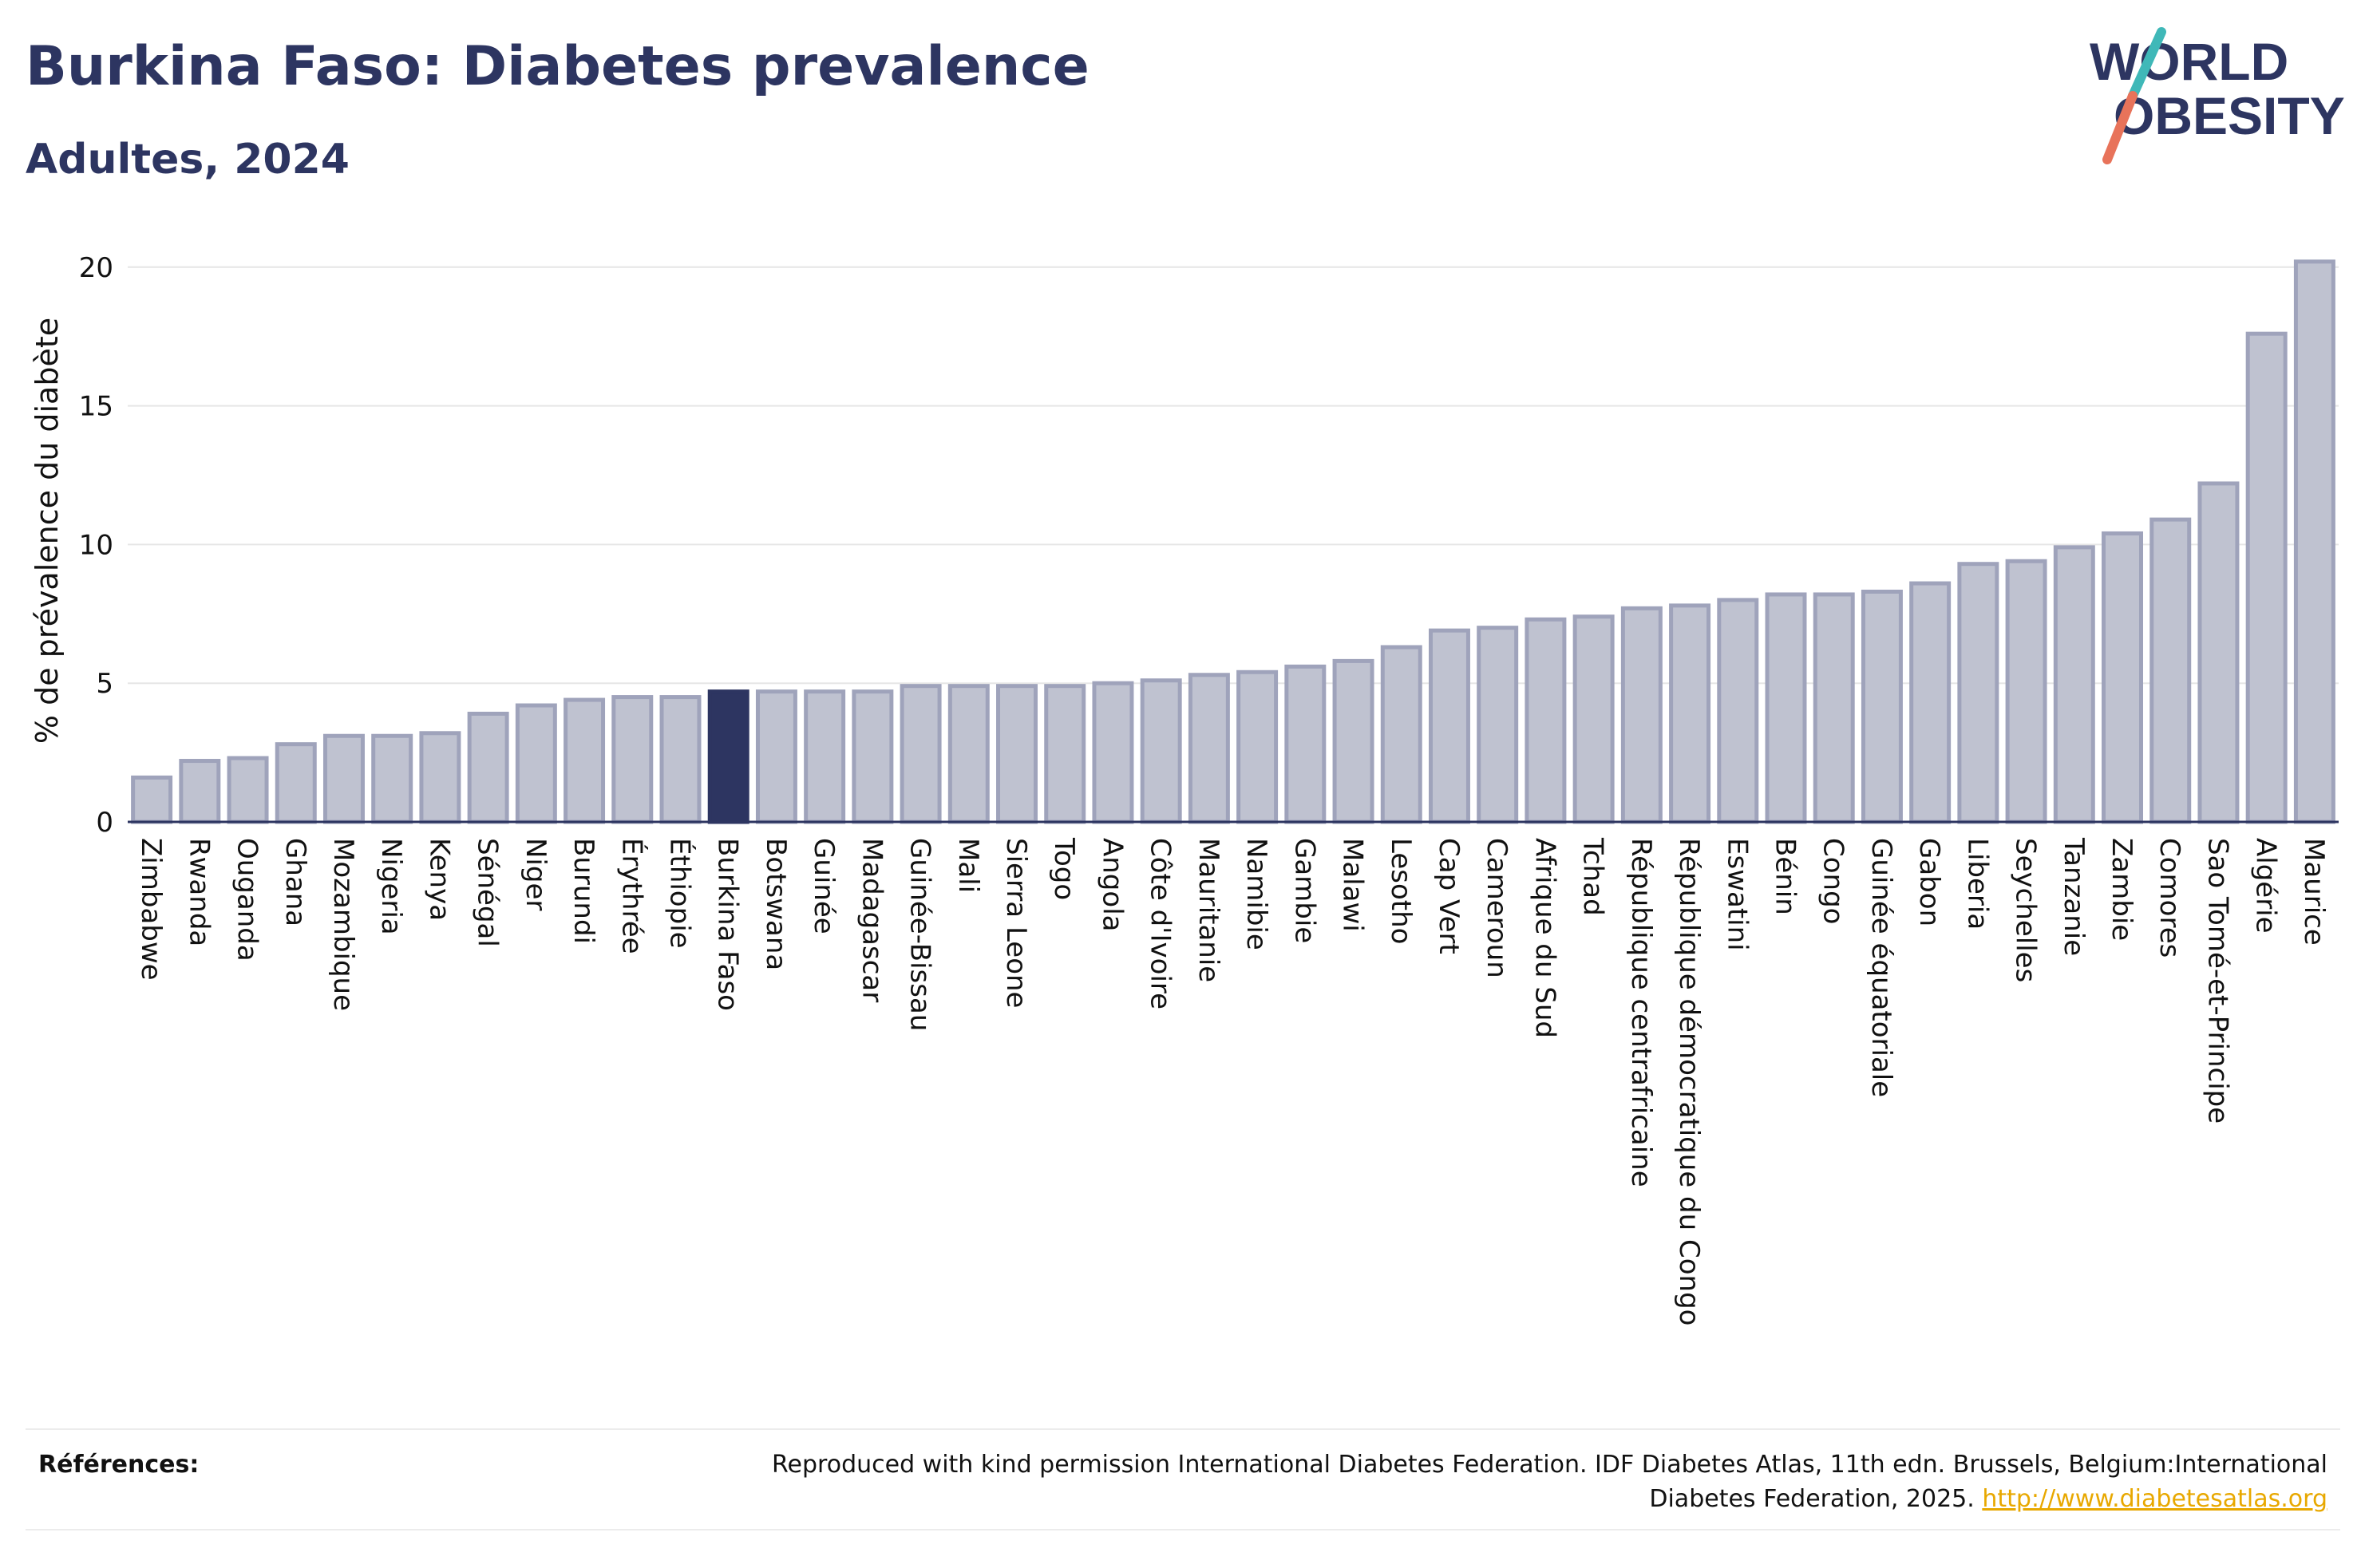 This screenshot has width=2361, height=1568. What do you see at coordinates (2266, 886) in the screenshot?
I see `x-tick-label: Algérie` at bounding box center [2266, 886].